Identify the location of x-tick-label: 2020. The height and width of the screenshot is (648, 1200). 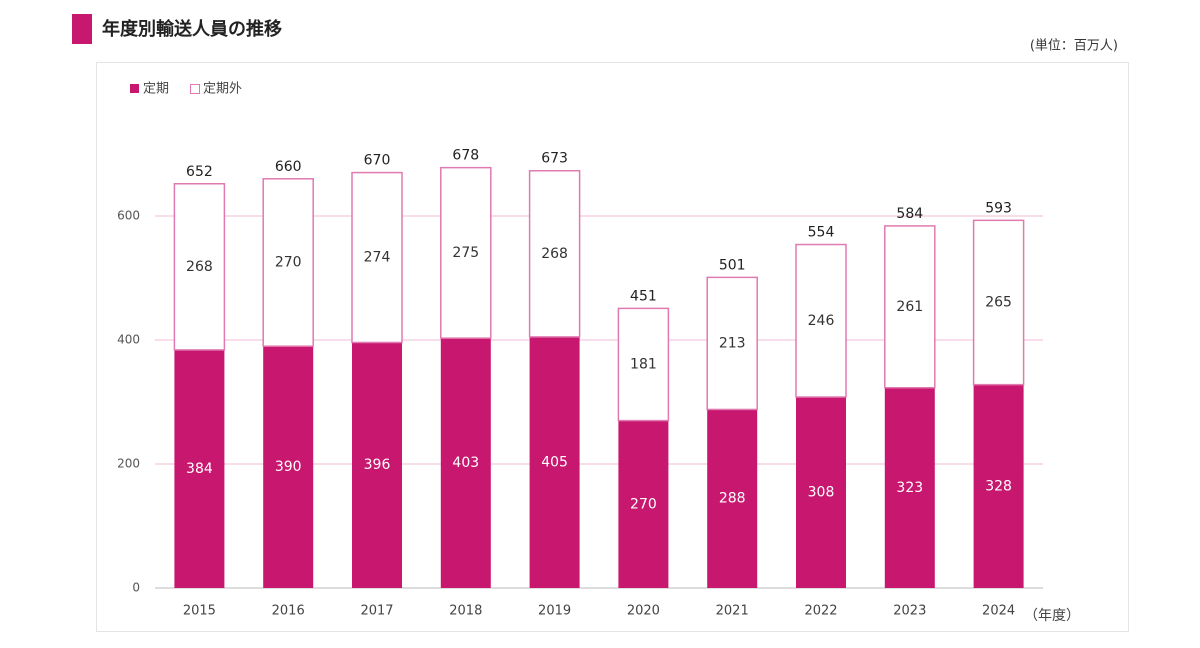
(643, 611).